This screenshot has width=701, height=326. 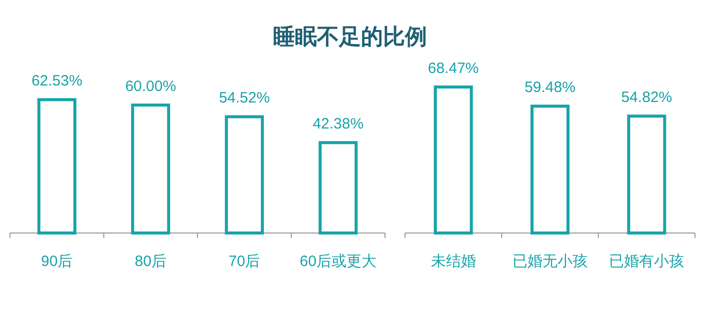 What do you see at coordinates (453, 261) in the screenshot?
I see `x-tick-label: 未结婚` at bounding box center [453, 261].